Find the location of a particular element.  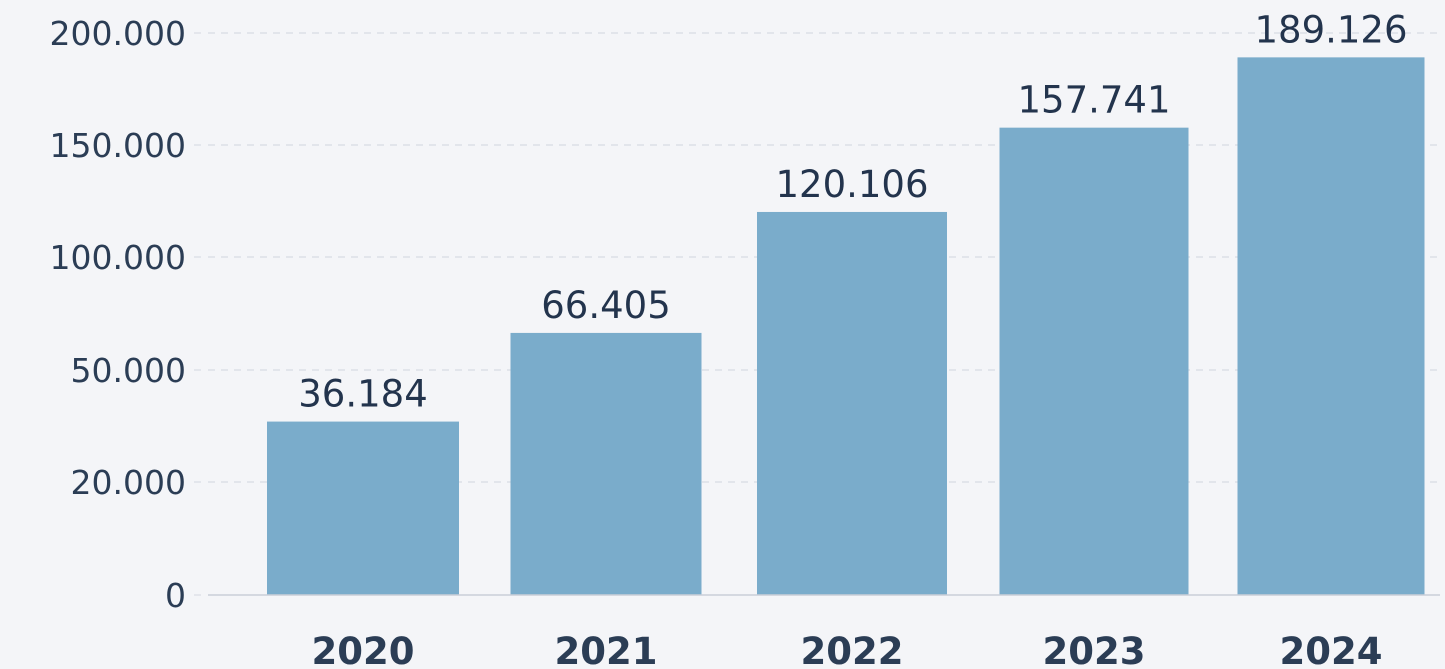

value-label-2023: 157.741 is located at coordinates (1093, 100).